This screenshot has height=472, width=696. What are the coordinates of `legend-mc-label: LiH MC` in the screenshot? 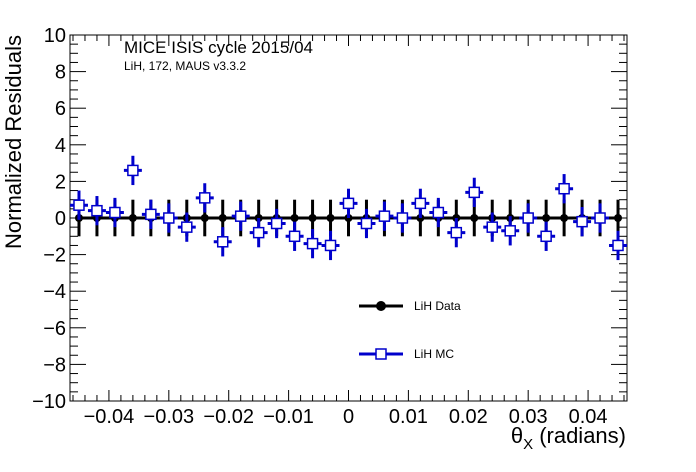 It's located at (434, 354).